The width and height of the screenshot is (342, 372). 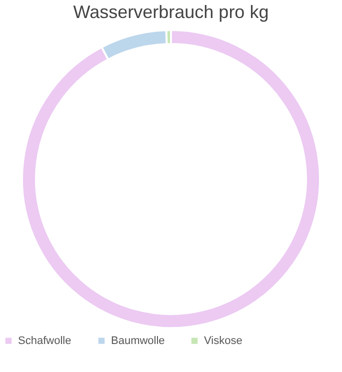 I want to click on legend-label: Schafwolle, so click(x=45, y=340).